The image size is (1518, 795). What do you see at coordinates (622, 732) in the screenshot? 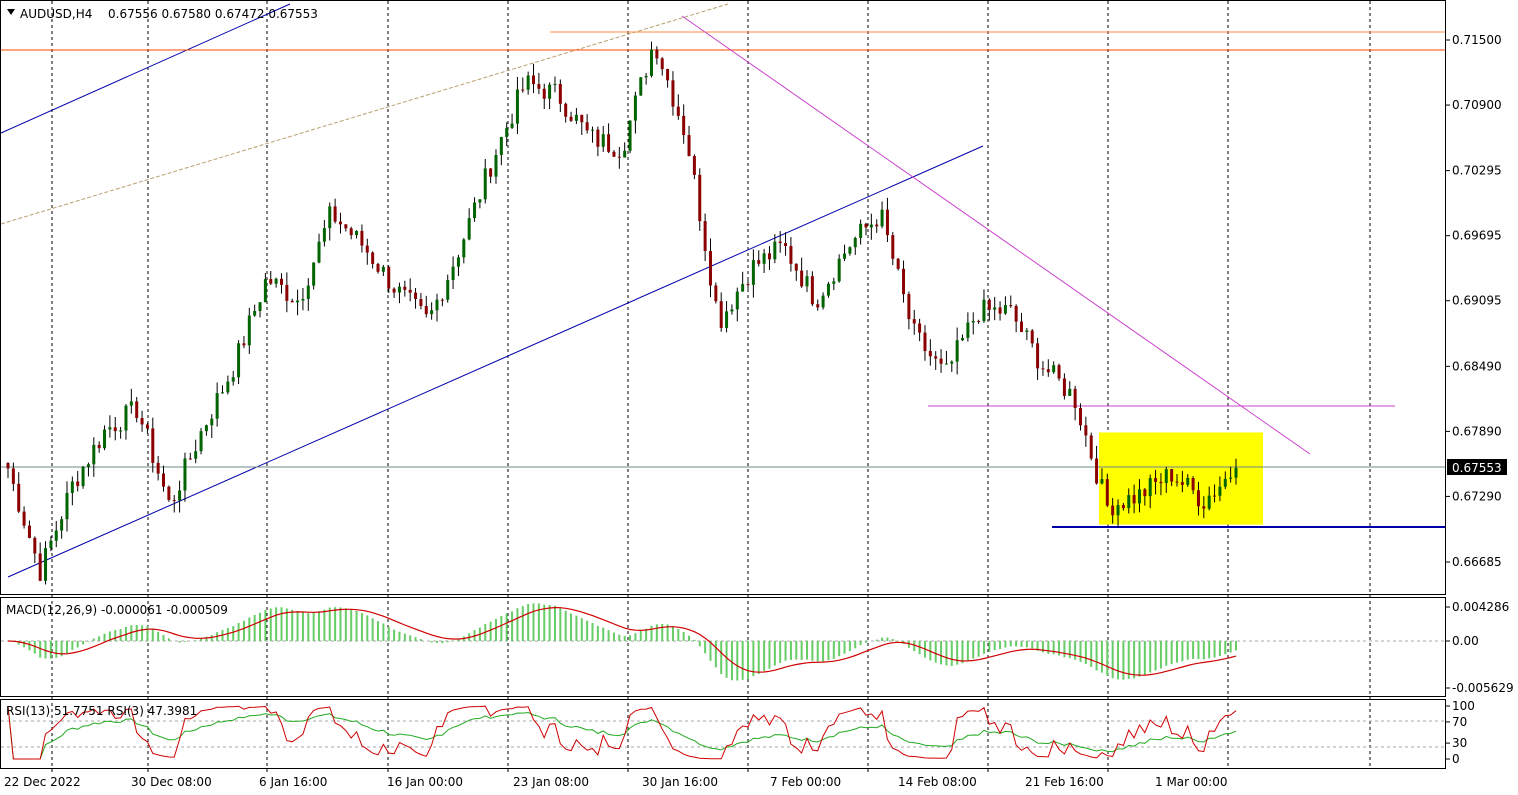
I see `rsi13-line` at bounding box center [622, 732].